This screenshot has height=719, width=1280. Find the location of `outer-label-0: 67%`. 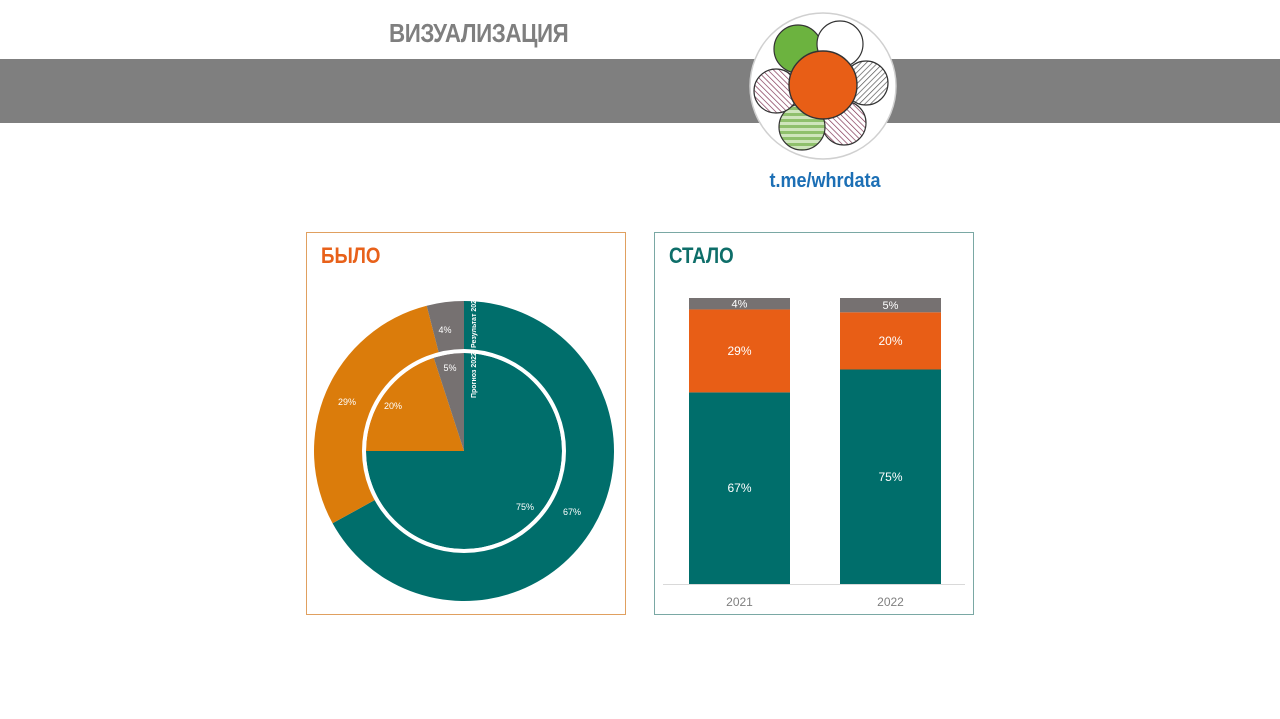

outer-label-0: 67% is located at coordinates (572, 512).